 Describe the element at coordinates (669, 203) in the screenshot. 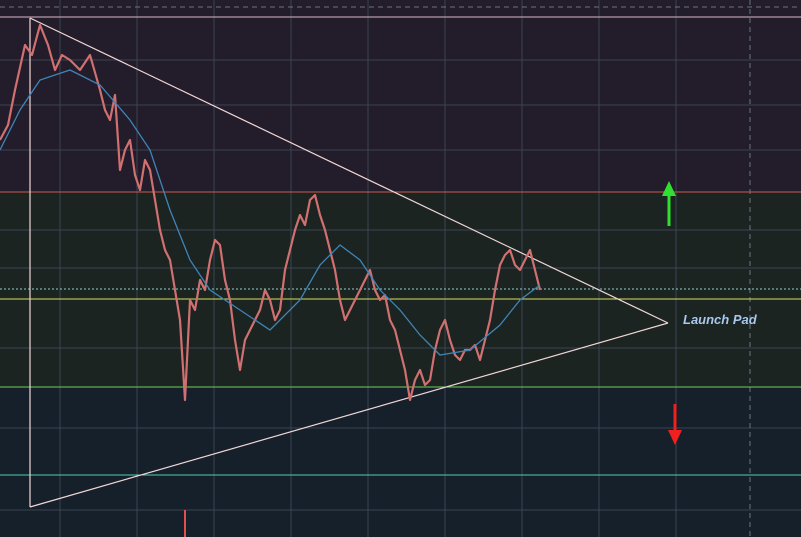

I see `bullish-arrow` at that location.